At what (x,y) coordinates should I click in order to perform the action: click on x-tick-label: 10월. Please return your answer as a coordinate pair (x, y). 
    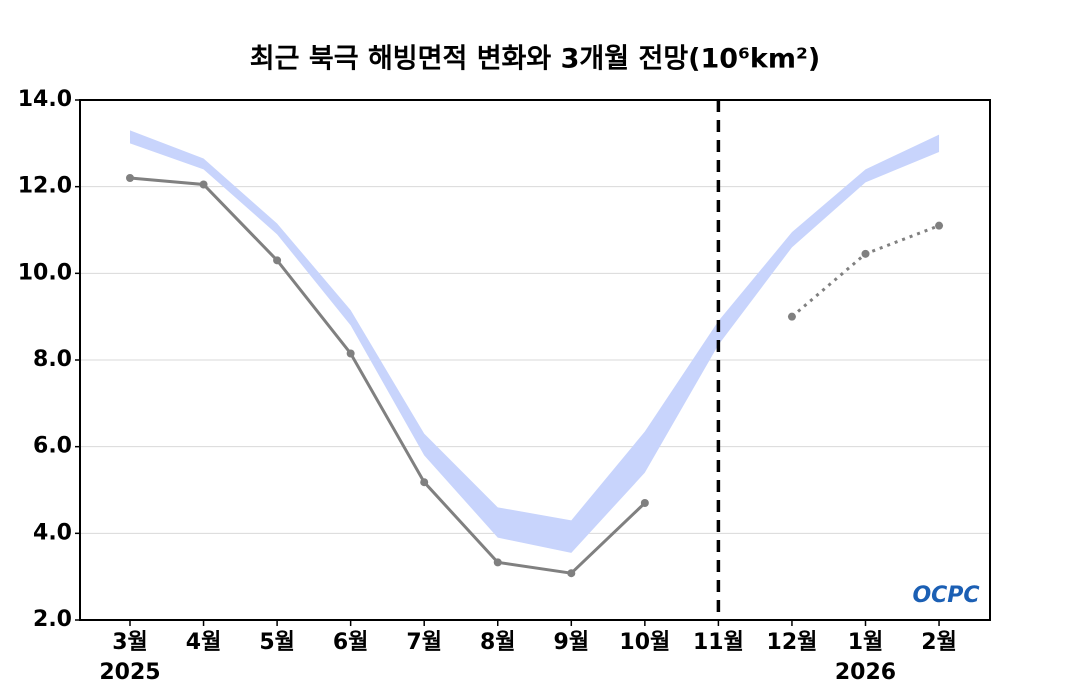
    Looking at the image, I should click on (644, 642).